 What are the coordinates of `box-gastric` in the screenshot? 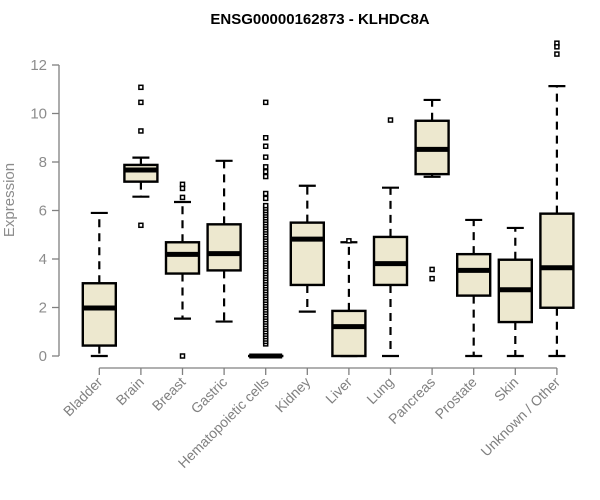 It's located at (224, 241).